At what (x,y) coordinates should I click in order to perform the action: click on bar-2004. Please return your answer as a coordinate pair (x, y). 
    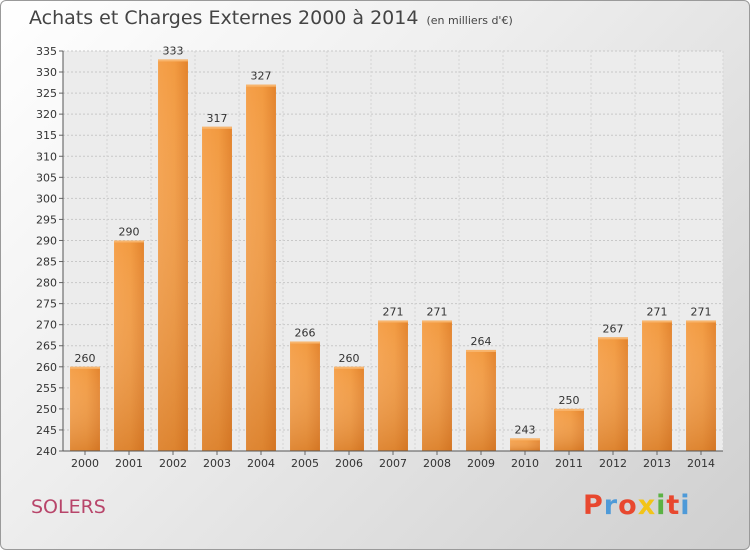
    Looking at the image, I should click on (261, 268).